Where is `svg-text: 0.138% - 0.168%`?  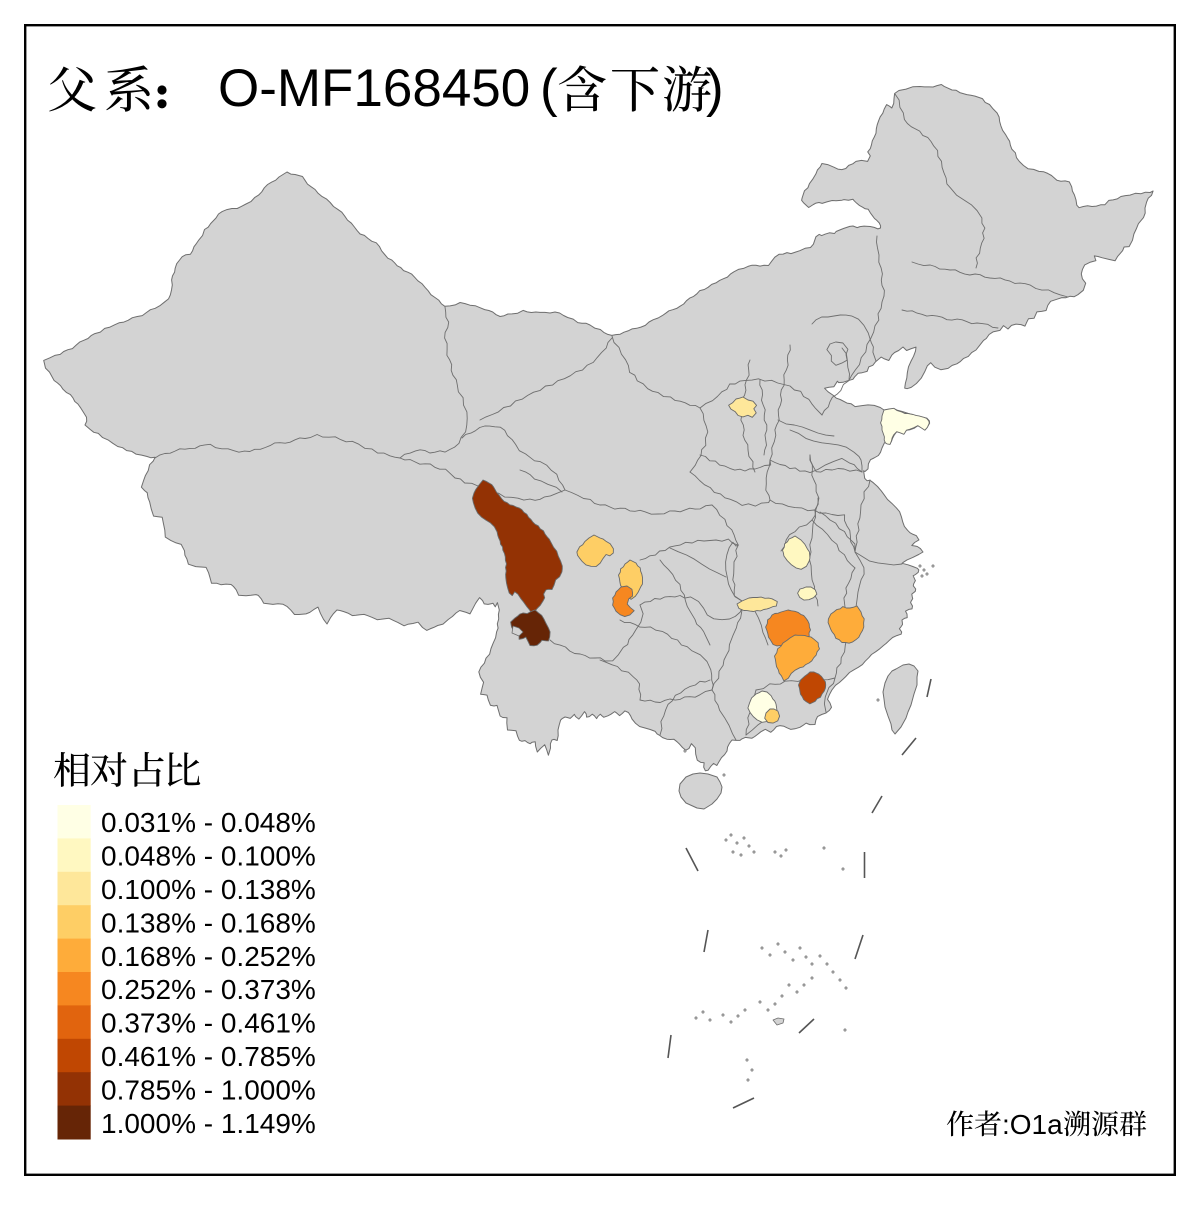
svg-text: 0.138% - 0.168% is located at coordinates (208, 922).